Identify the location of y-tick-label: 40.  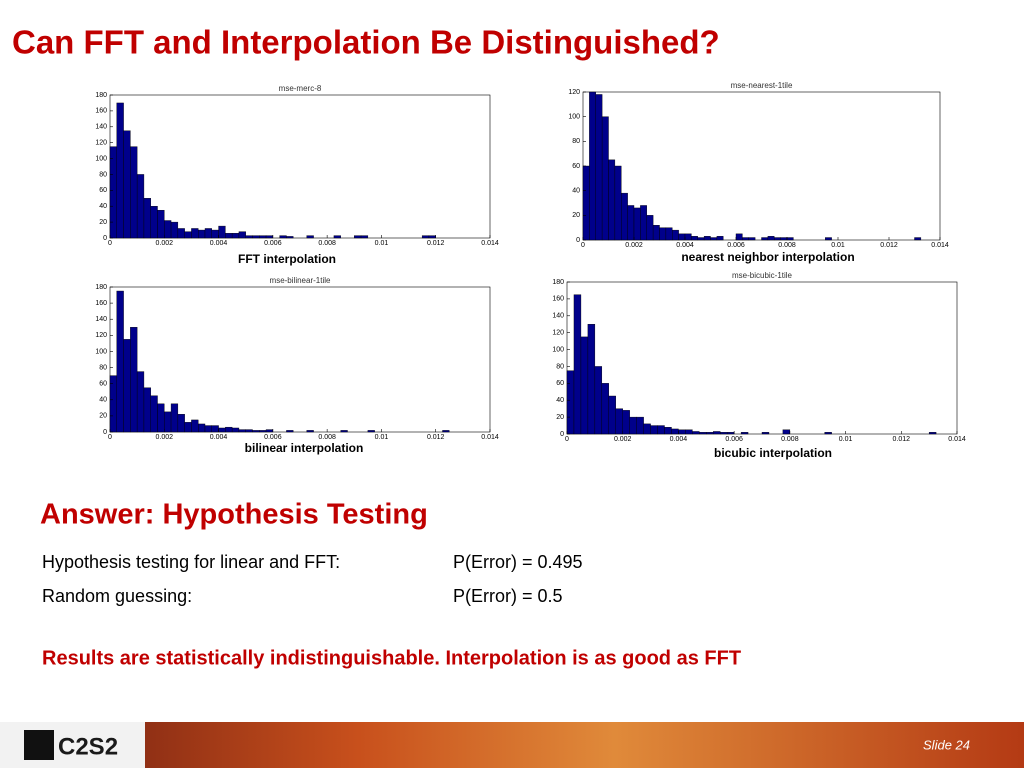
(576, 191).